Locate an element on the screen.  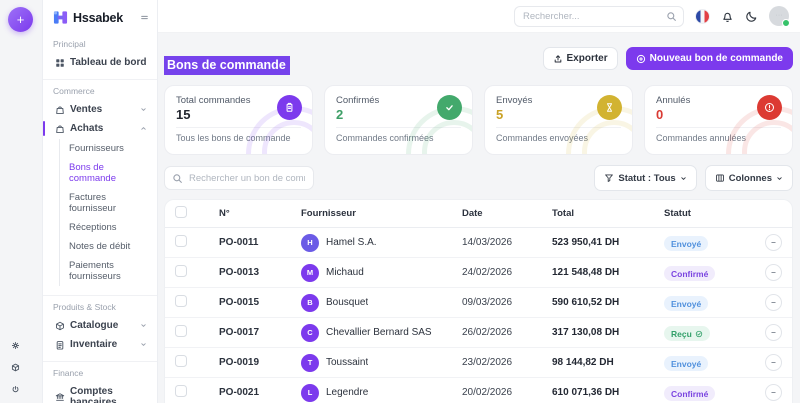
status-filter-button: Statut : Tous is located at coordinates (645, 178).